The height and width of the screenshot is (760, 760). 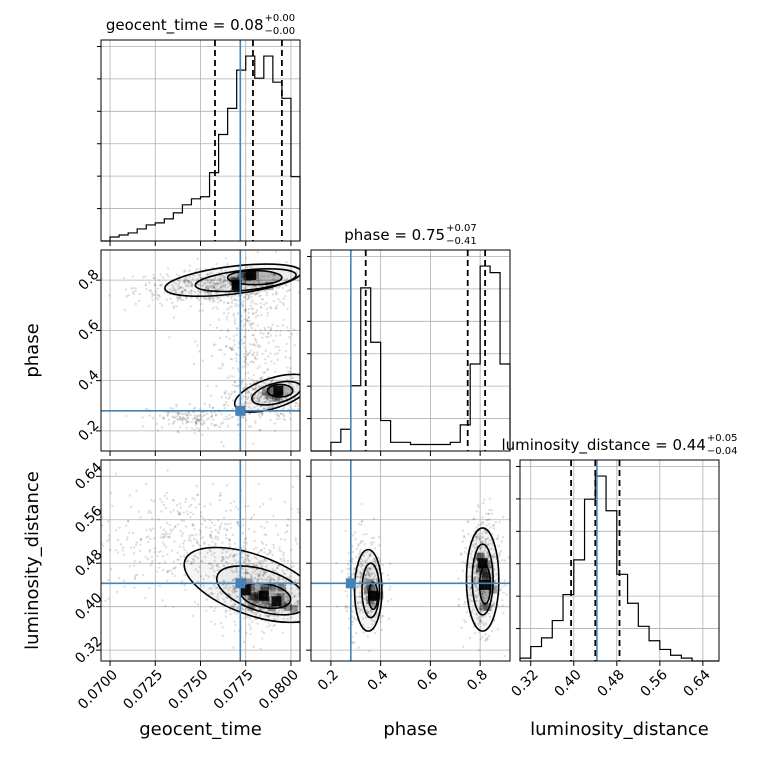 What do you see at coordinates (722, 451) in the screenshot?
I see `marginal-title-lower-error: −0.04` at bounding box center [722, 451].